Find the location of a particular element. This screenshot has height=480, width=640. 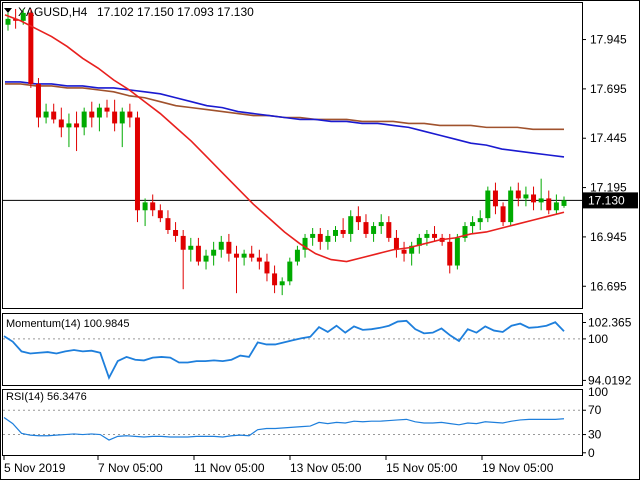

momentum-frame is located at coordinates (292, 349).